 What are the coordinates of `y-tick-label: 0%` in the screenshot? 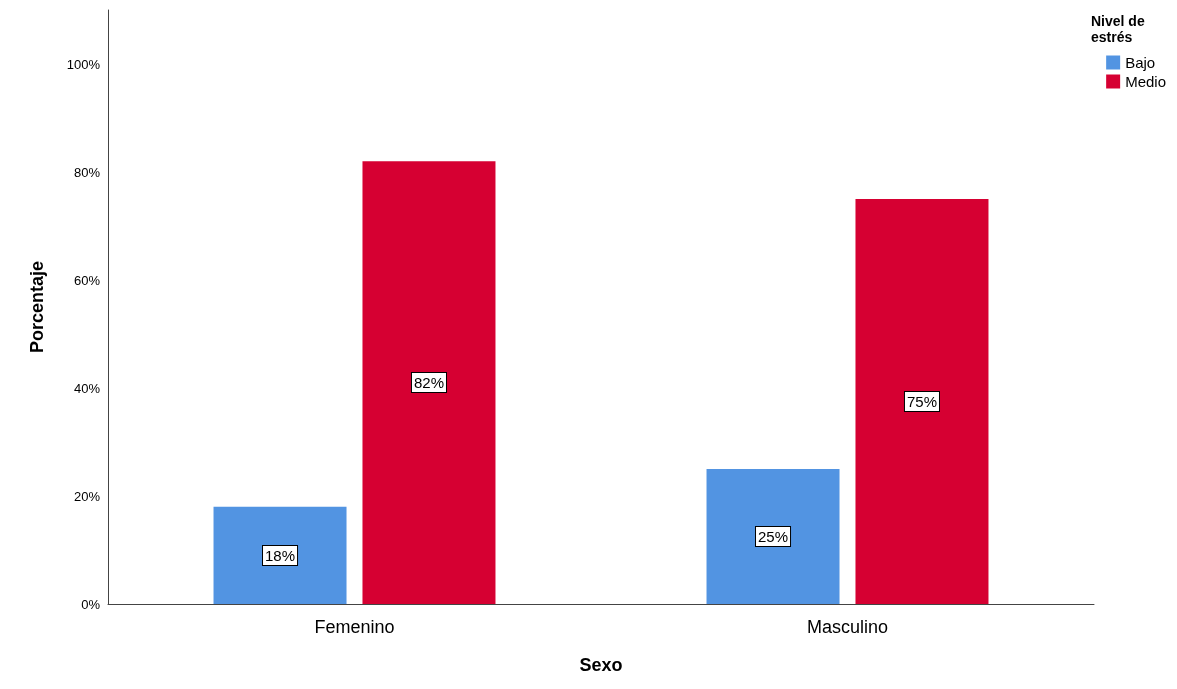 It's located at (91, 604).